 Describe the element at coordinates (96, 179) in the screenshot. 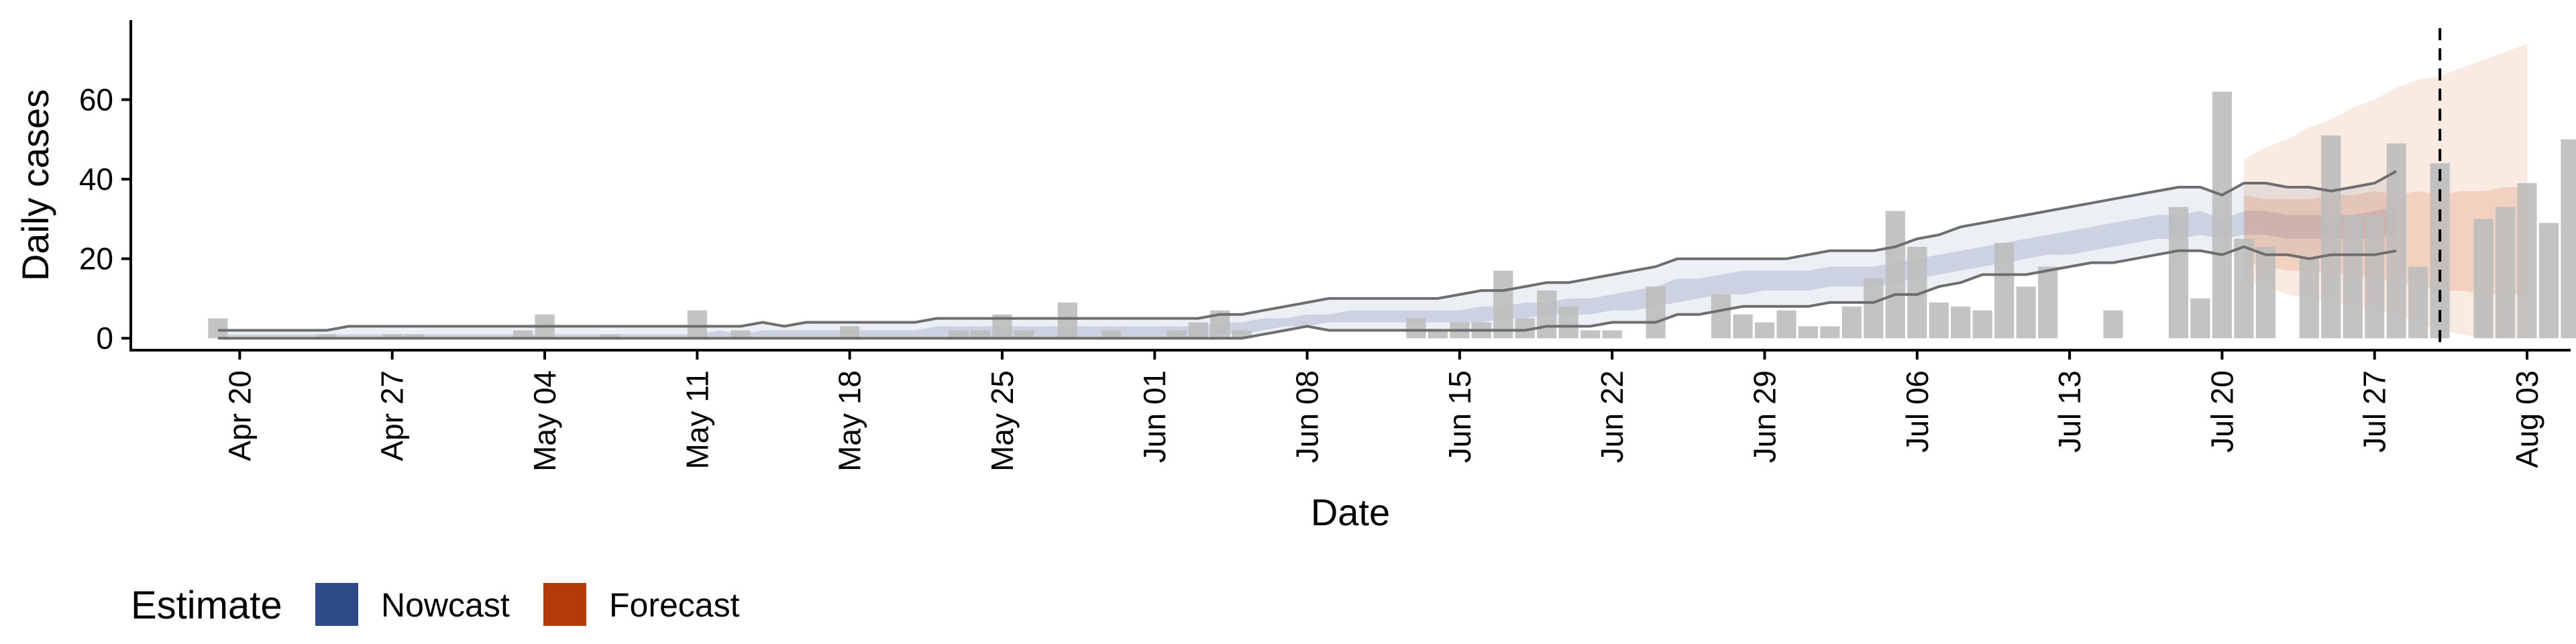

I see `y-tick-label: 40` at that location.